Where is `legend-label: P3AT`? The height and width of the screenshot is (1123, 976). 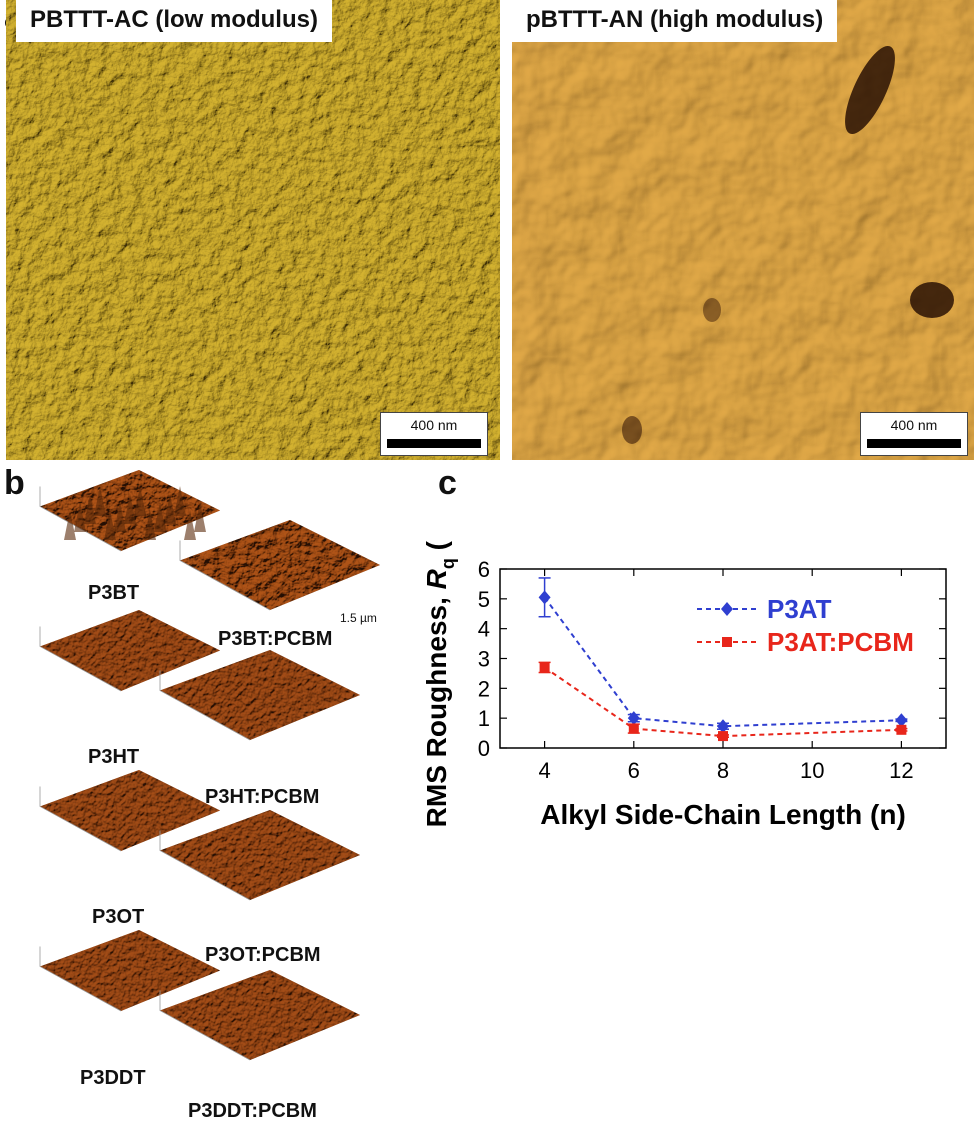 legend-label: P3AT is located at coordinates (799, 609).